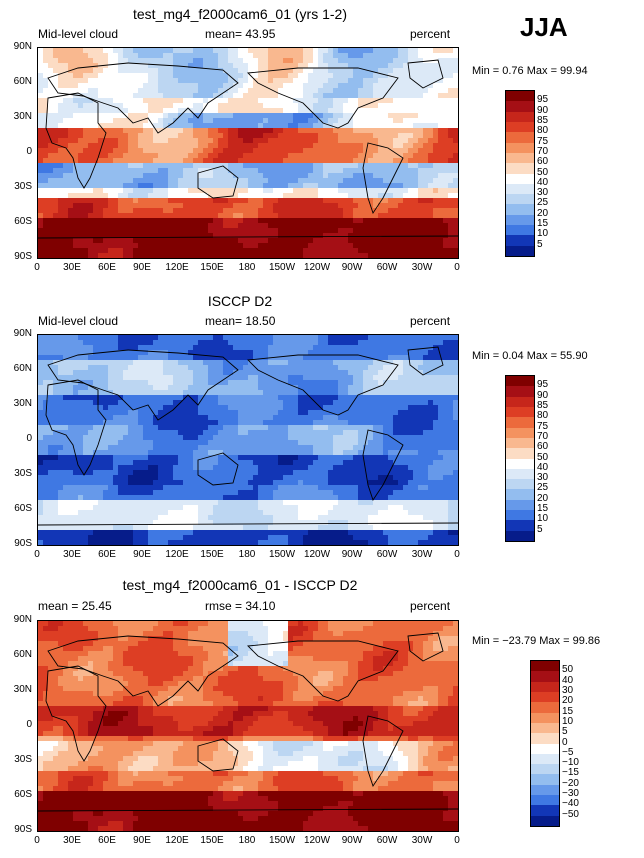 The image size is (644, 858). What do you see at coordinates (240, 321) in the screenshot?
I see `mean-label: mean= 18.50` at bounding box center [240, 321].